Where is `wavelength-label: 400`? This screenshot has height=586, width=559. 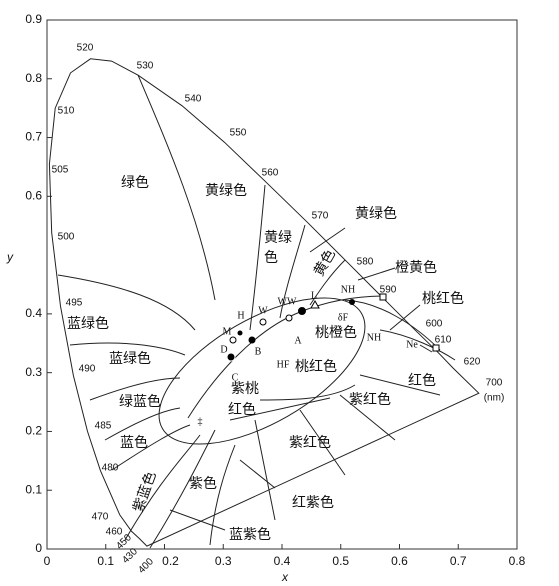 wavelength-label: 400 is located at coordinates (146, 566).